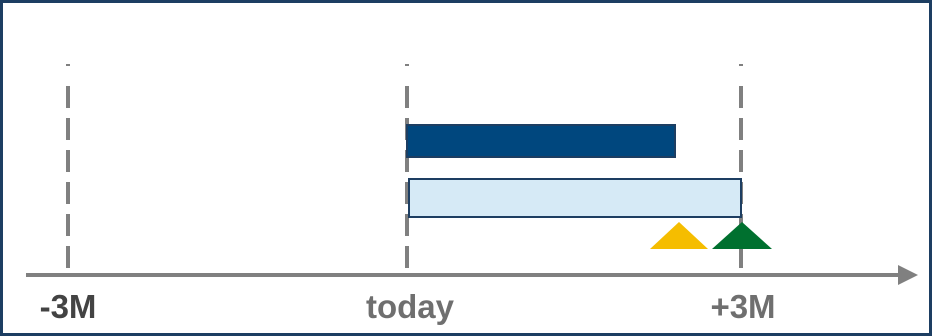  Describe the element at coordinates (679, 235) in the screenshot. I see `yellow-marker` at that location.